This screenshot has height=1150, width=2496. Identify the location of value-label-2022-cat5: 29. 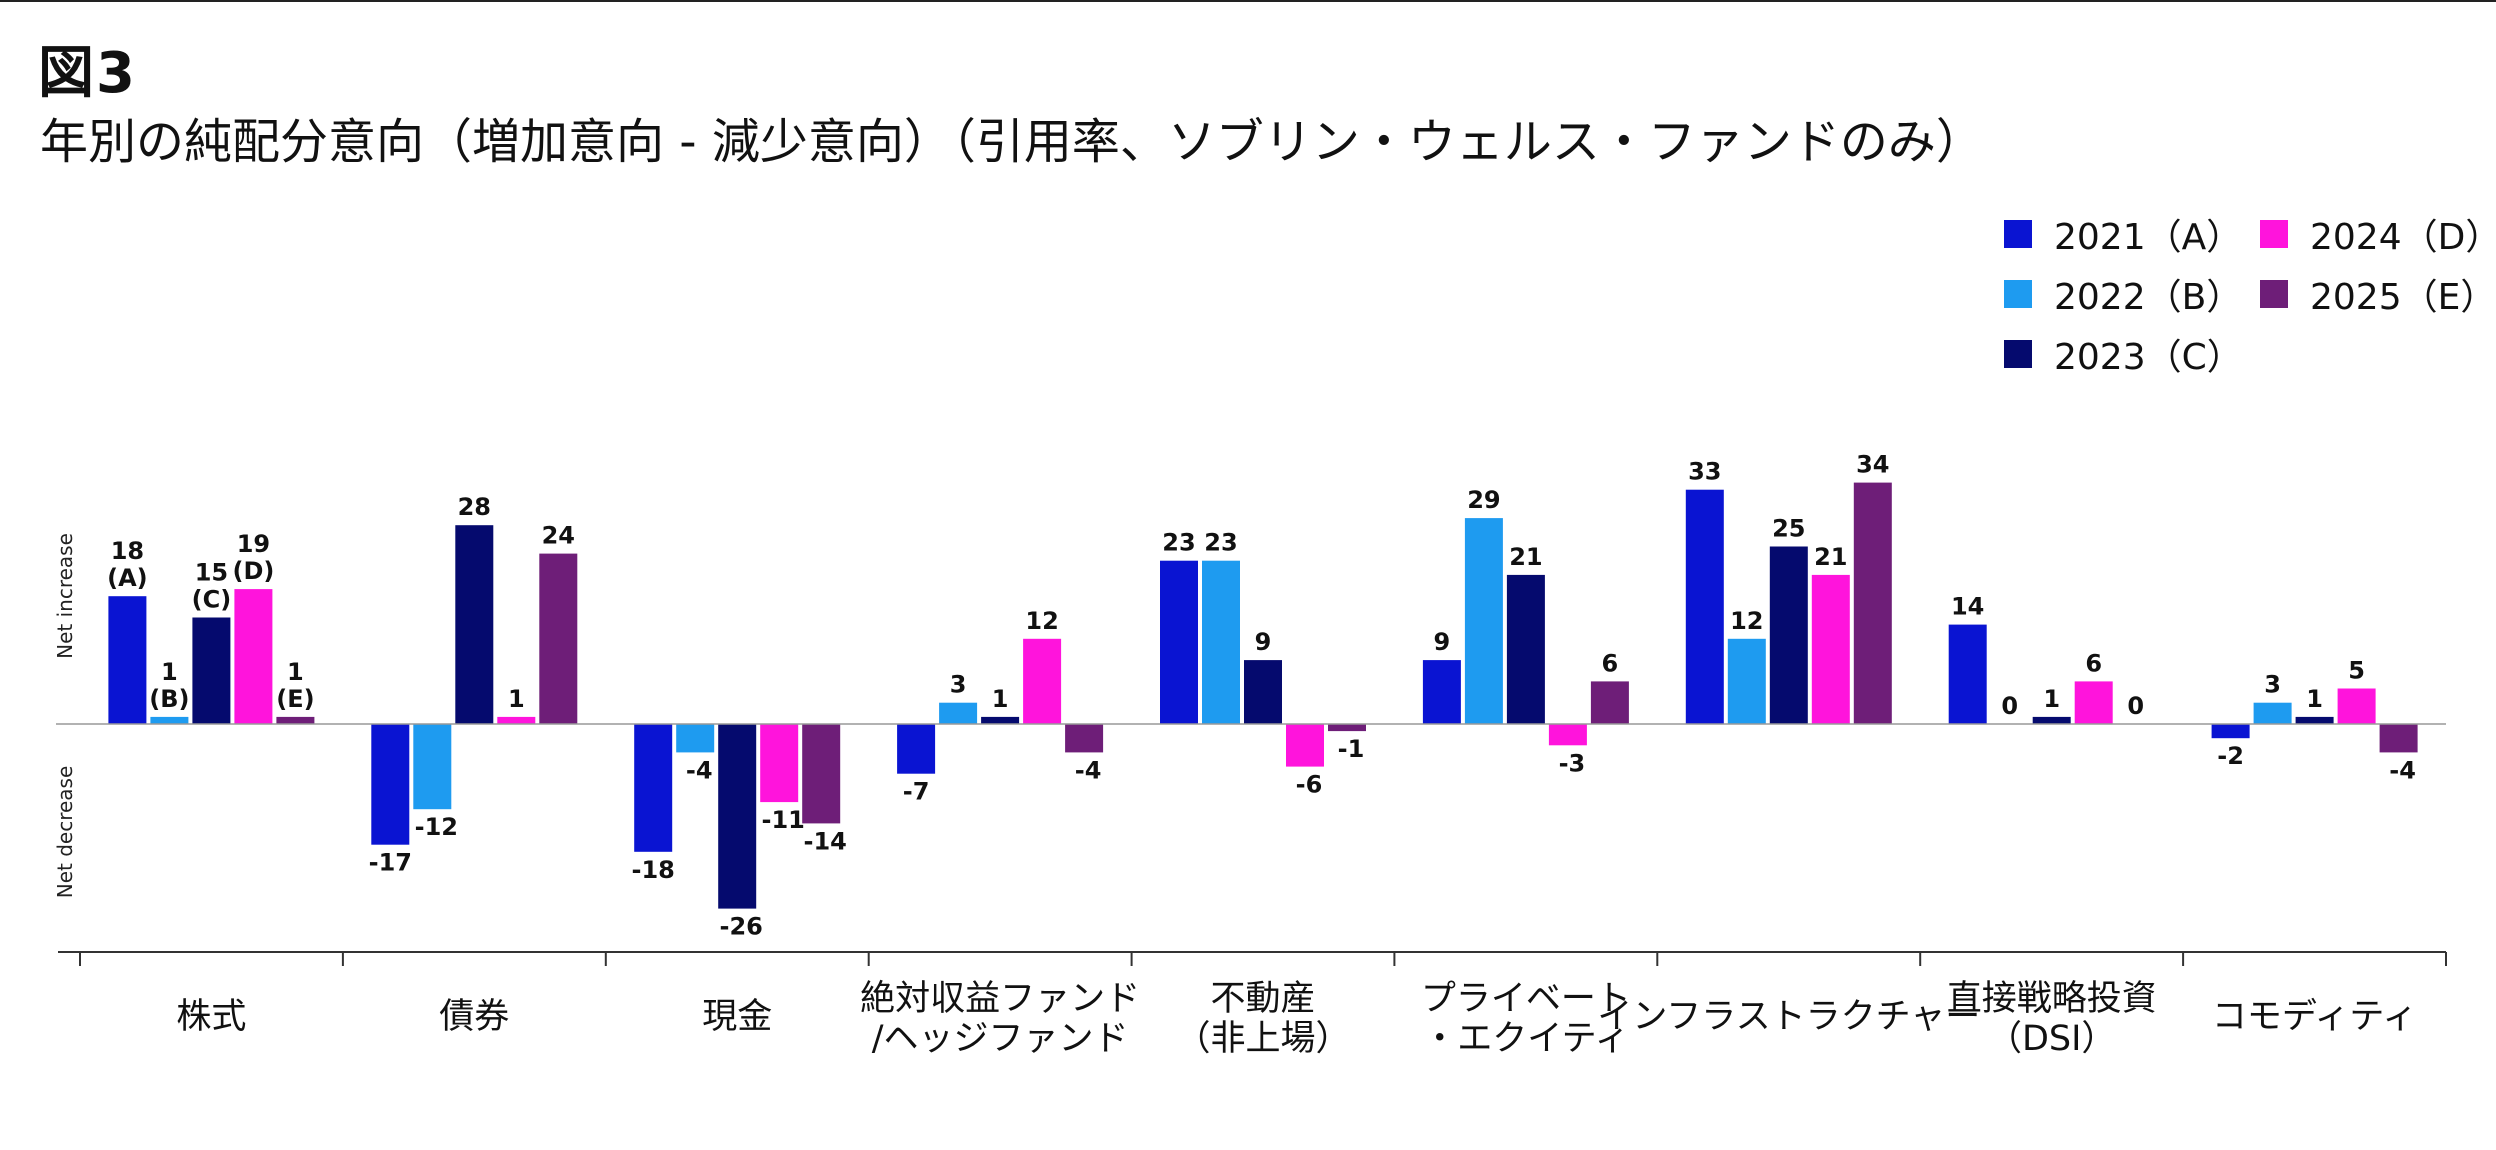
(1483, 500).